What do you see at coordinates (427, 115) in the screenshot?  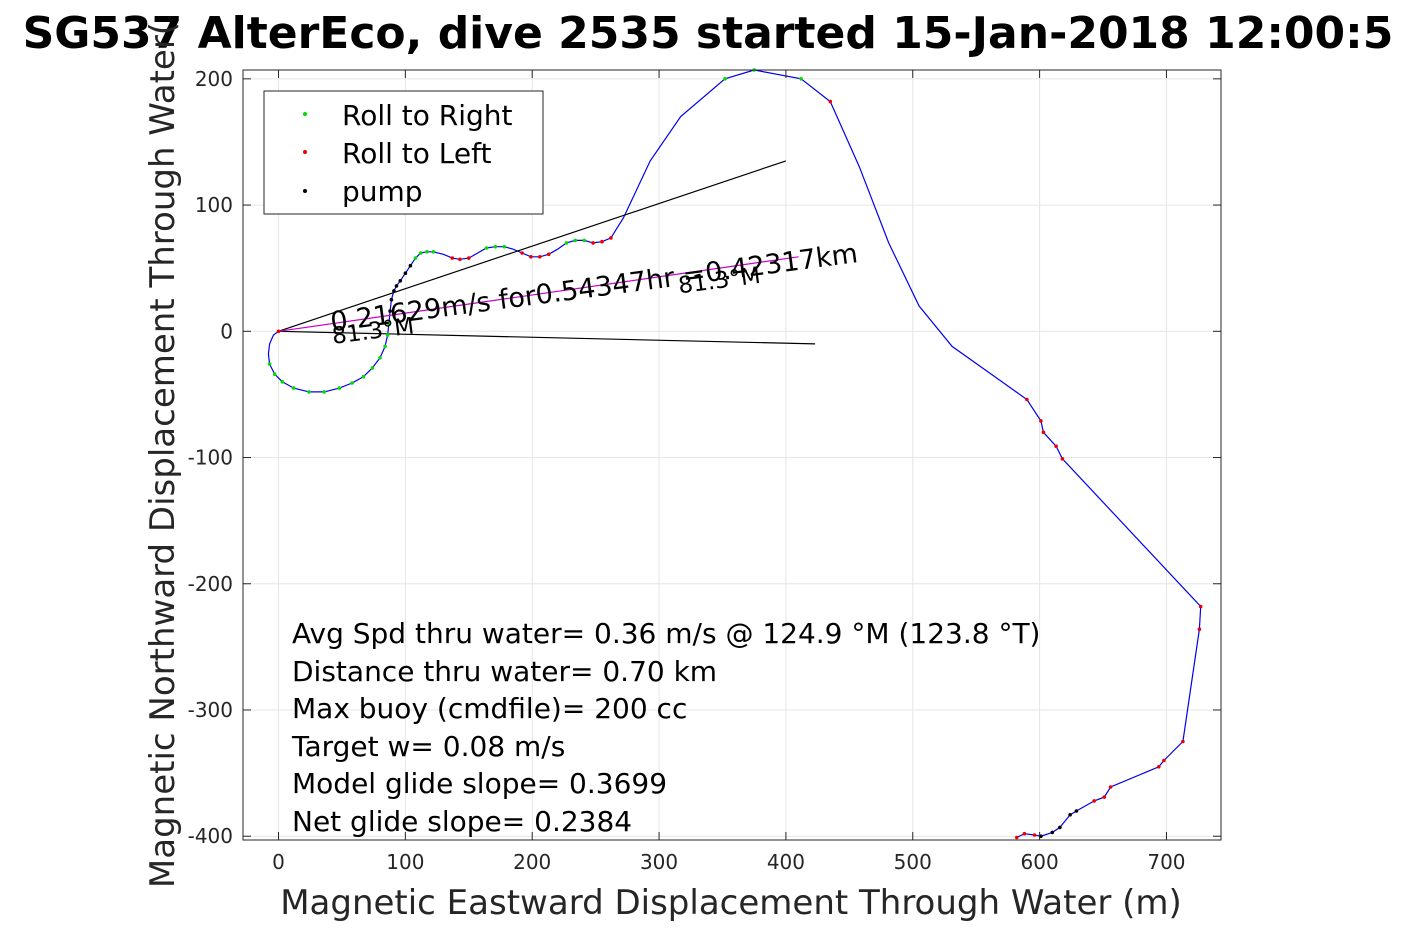 I see `legend-label-roll-right: Roll to Right` at bounding box center [427, 115].